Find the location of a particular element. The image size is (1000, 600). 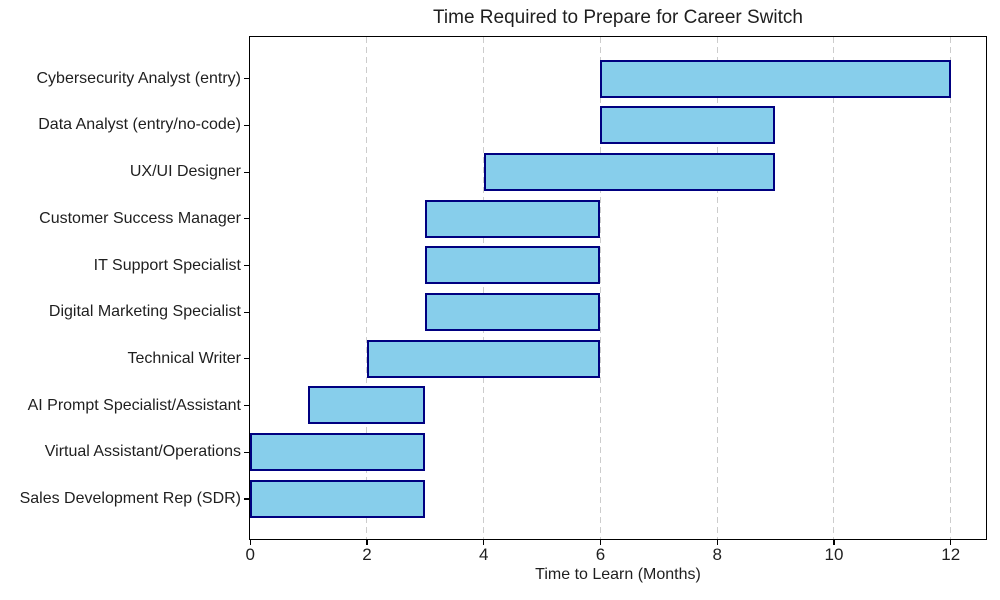

x-tick-label-4: 4 is located at coordinates (483, 554).